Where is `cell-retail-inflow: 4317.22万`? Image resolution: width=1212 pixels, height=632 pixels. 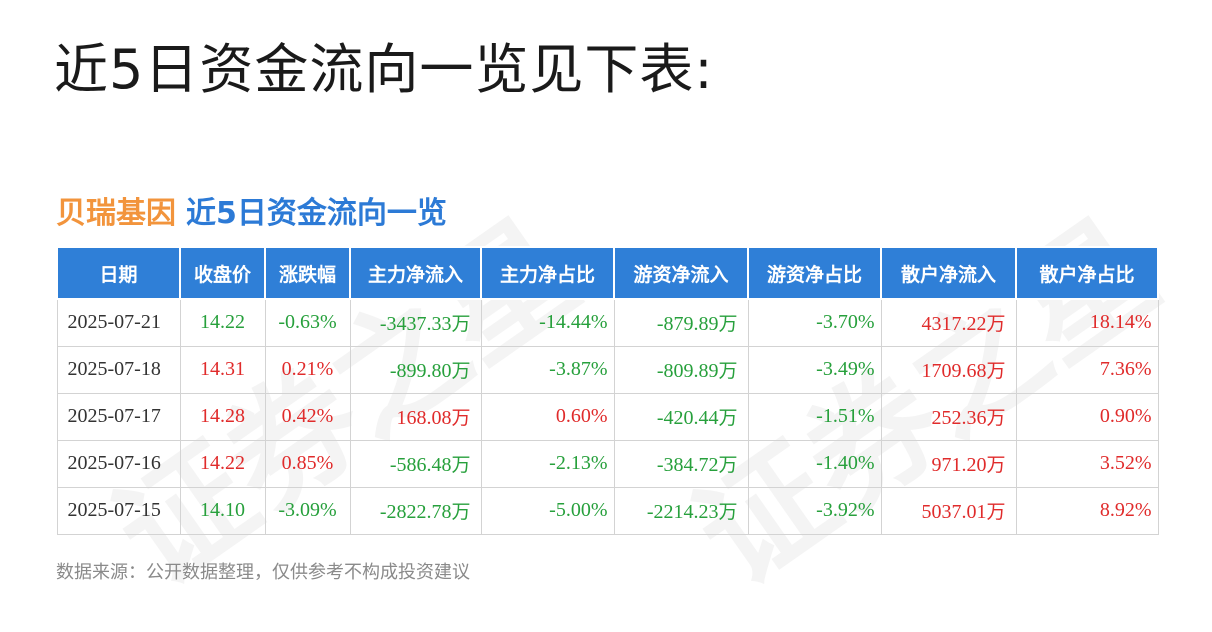
cell-retail-inflow: 4317.22万 is located at coordinates (948, 322).